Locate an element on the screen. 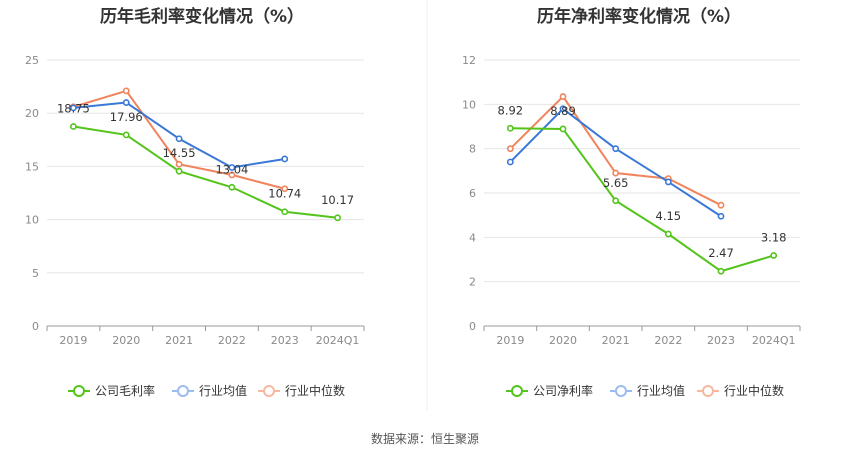 This screenshot has height=459, width=850. y-tick-label: 2 is located at coordinates (472, 282).